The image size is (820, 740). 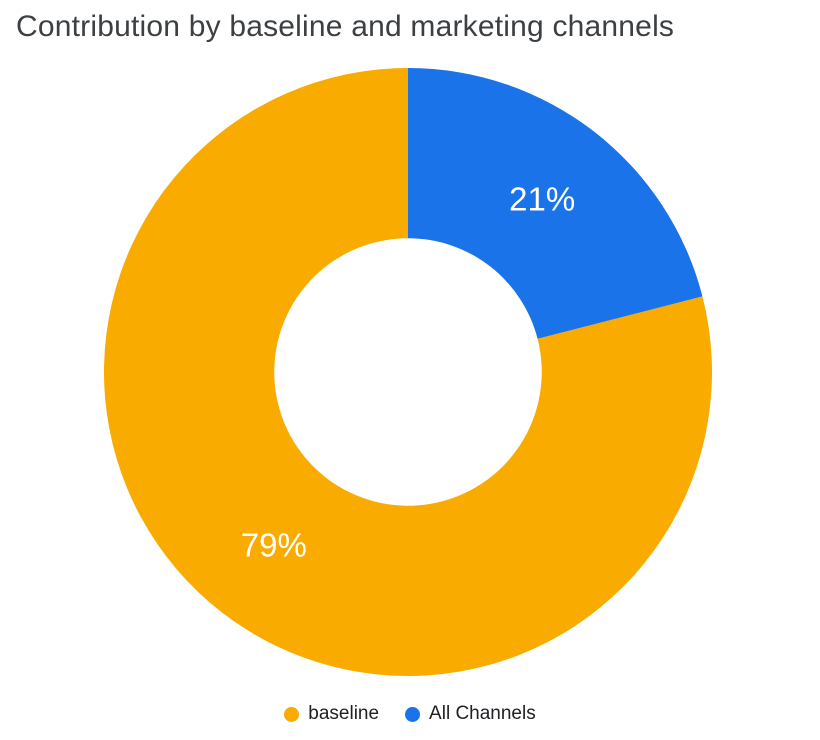 I want to click on legend-swatch-baseline, so click(x=292, y=714).